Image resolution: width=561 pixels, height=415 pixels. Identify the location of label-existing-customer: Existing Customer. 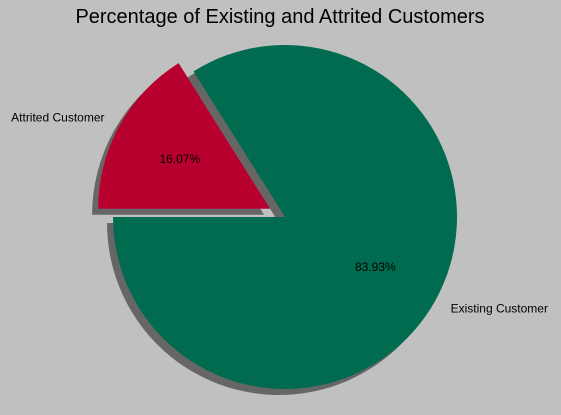
(499, 309).